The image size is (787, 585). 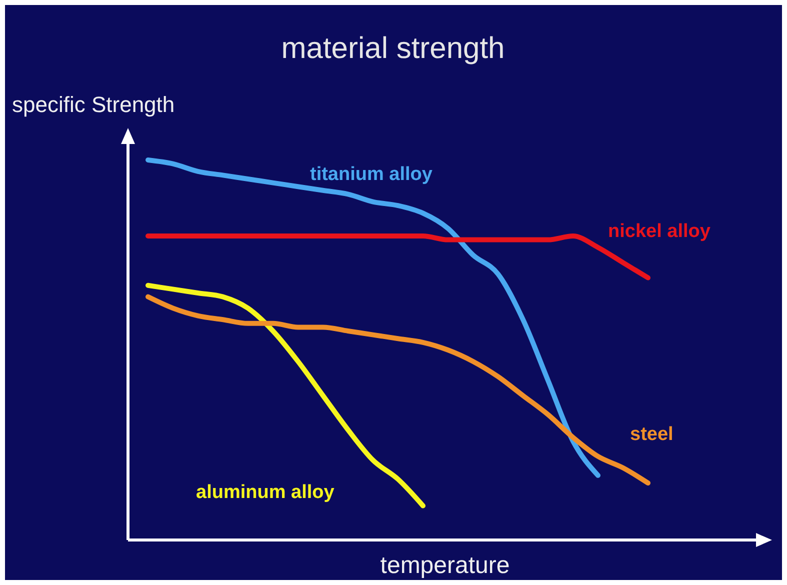 I want to click on chart-title: material strength, so click(x=393, y=48).